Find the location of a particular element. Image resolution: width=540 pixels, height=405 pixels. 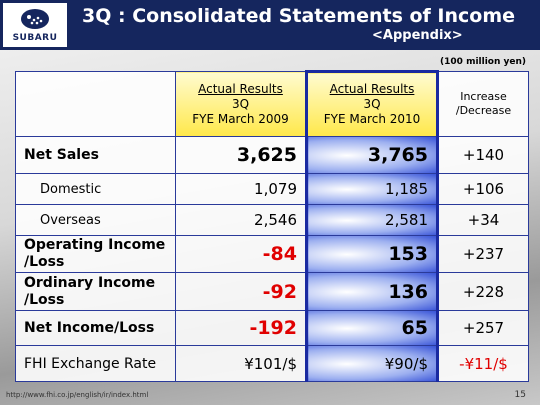

table-row: Domestic 1,079 1,185 +106 is located at coordinates (272, 189).